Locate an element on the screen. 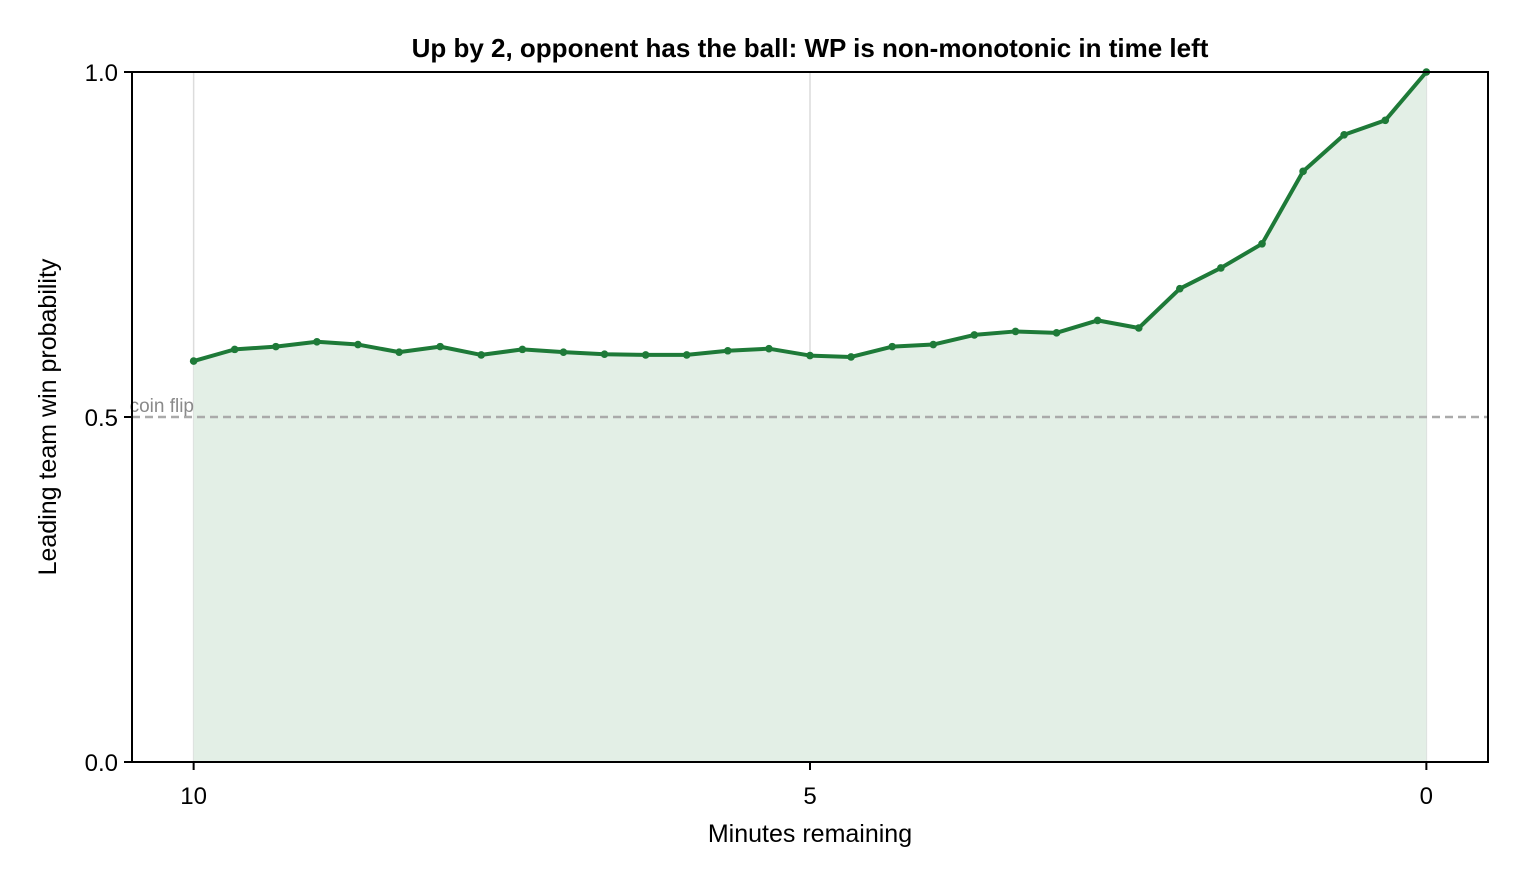 The image size is (1520, 880). x-tick-label-10: 10 is located at coordinates (193, 796).